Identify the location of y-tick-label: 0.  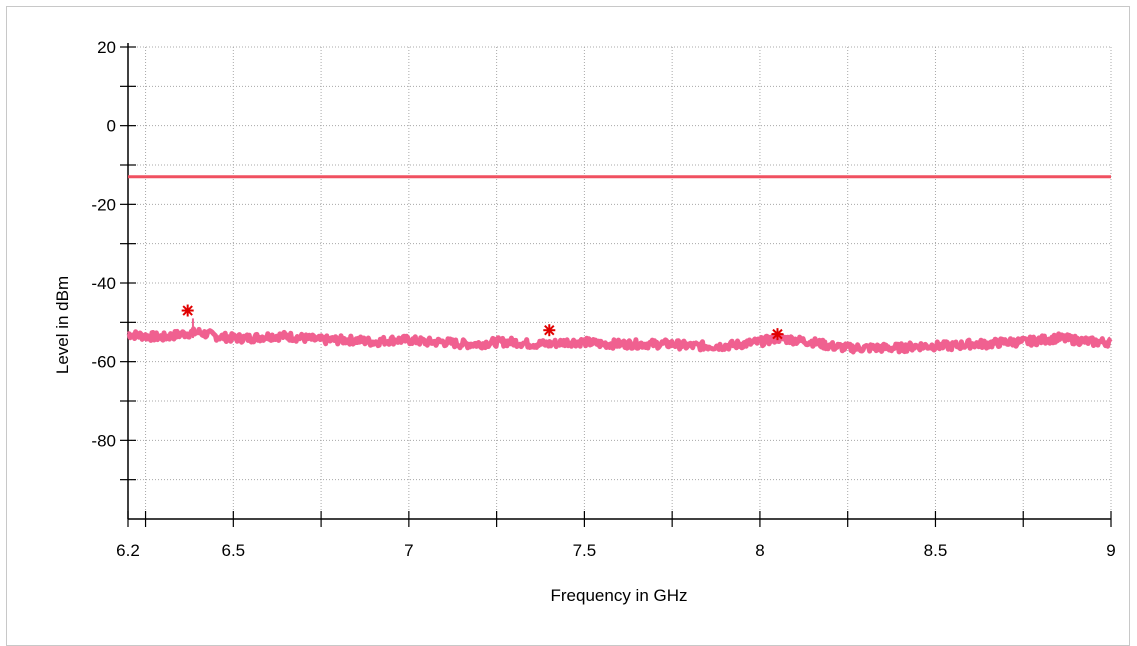
(111, 126).